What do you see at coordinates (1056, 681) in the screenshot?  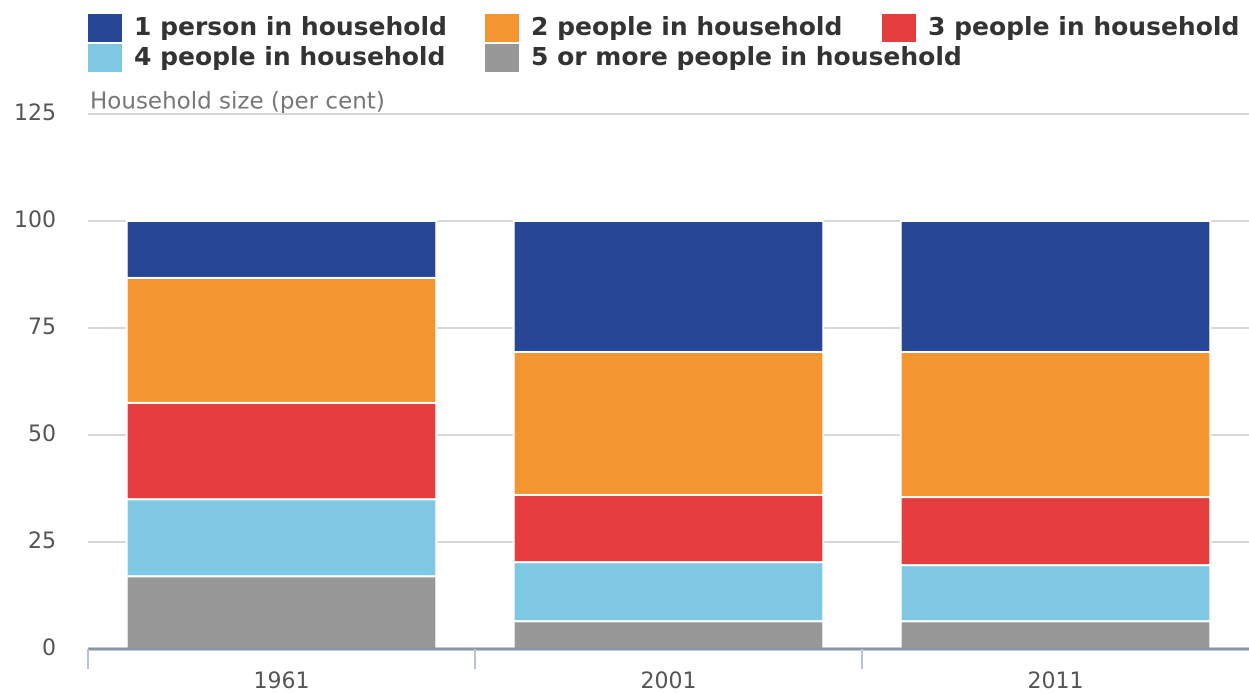 I see `x-tick-label: 2011` at bounding box center [1056, 681].